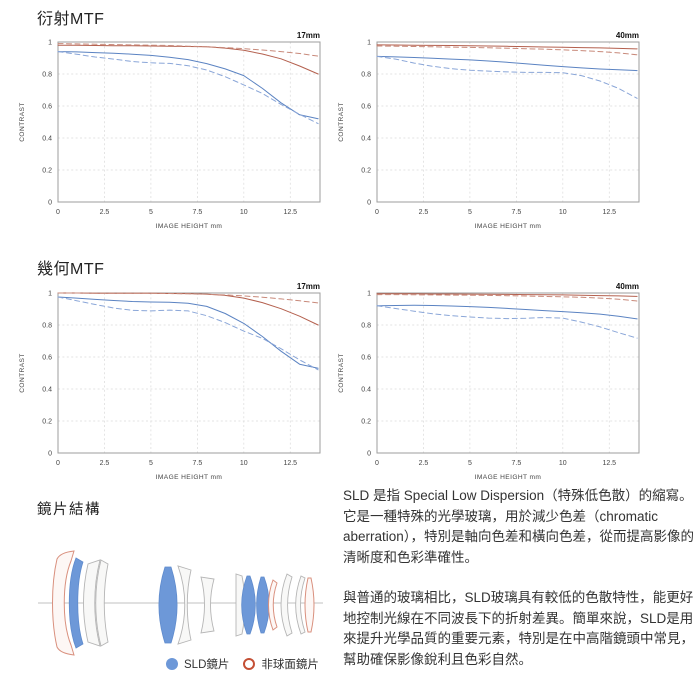 The height and width of the screenshot is (700, 700). Describe the element at coordinates (273, 605) in the screenshot. I see `lens-element-11-aspherical` at that location.